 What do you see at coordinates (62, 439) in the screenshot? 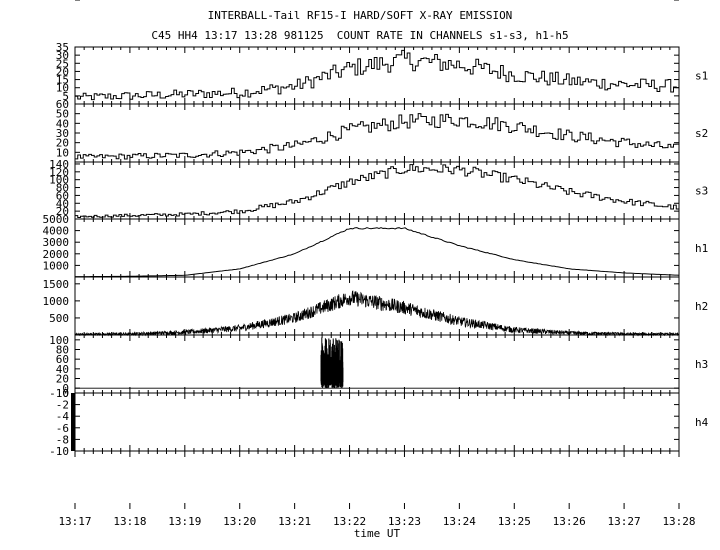
I see `y-tick-label: -8` at bounding box center [62, 439].